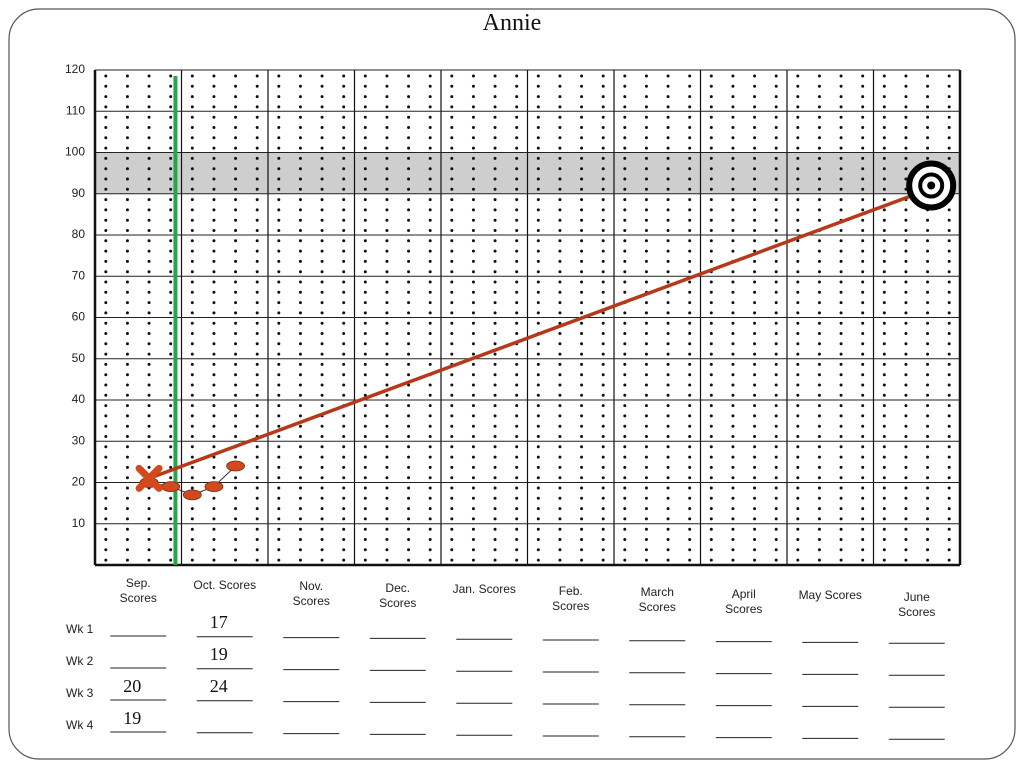 This screenshot has height=768, width=1024. I want to click on y-tick-label: 110, so click(75, 110).